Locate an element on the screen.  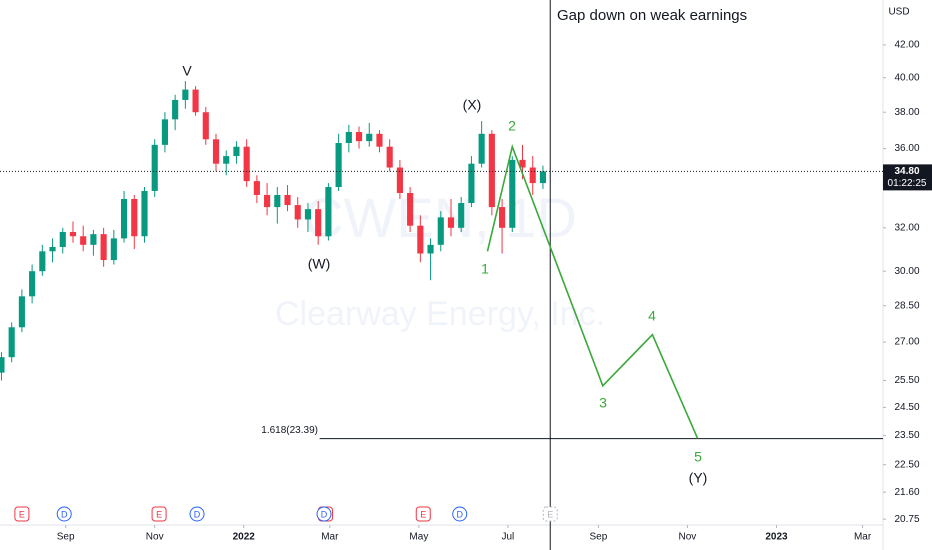
wave-label: (W) is located at coordinates (319, 264).